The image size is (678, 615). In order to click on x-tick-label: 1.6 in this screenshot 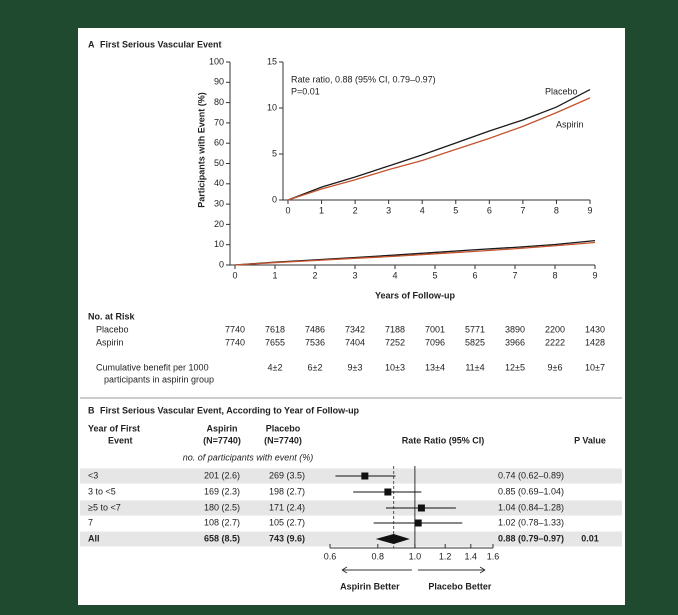, I will do `click(493, 556)`.